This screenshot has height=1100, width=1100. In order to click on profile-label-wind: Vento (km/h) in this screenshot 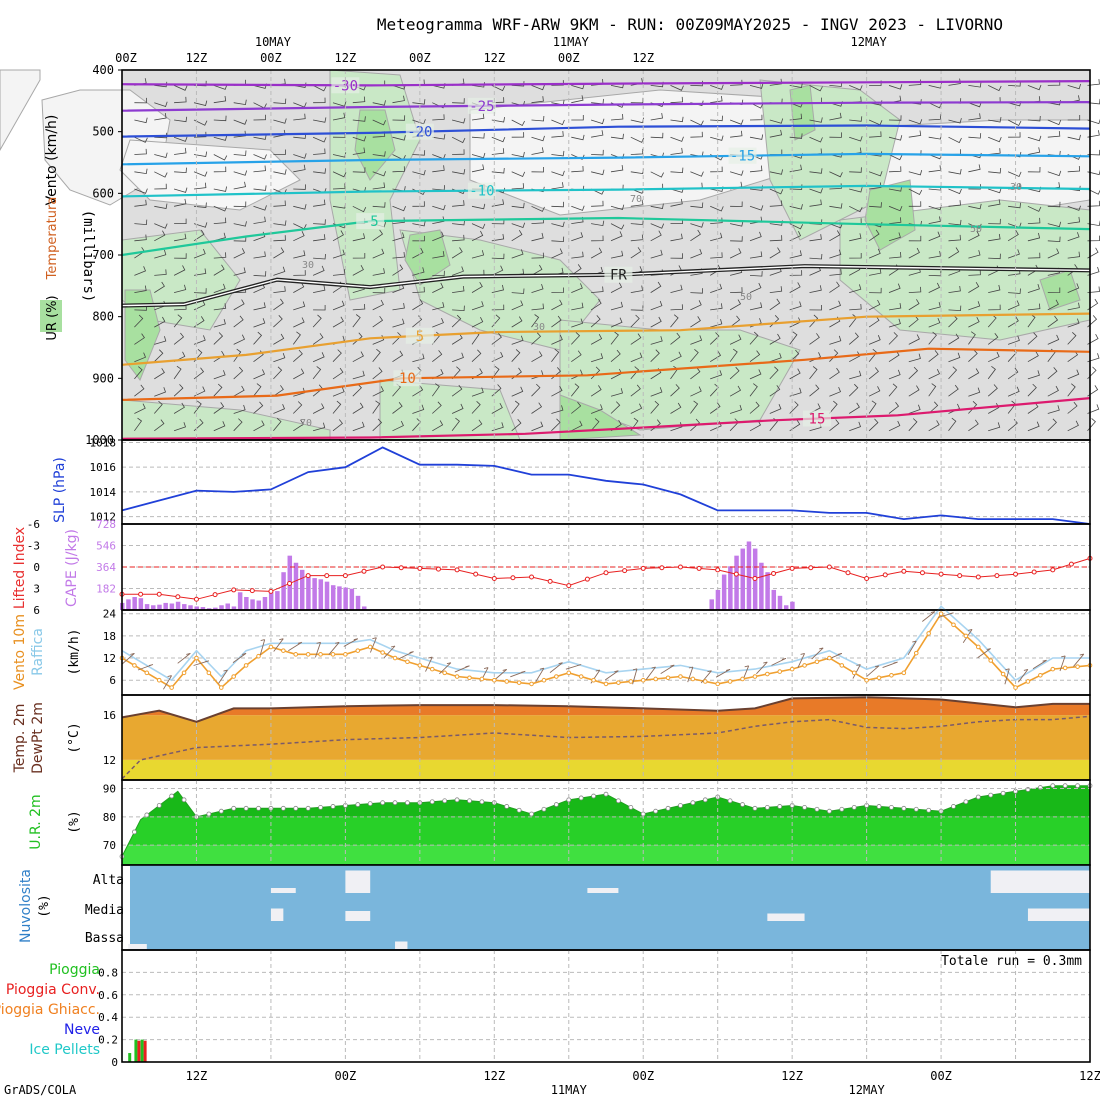, I will do `click(52, 160)`.